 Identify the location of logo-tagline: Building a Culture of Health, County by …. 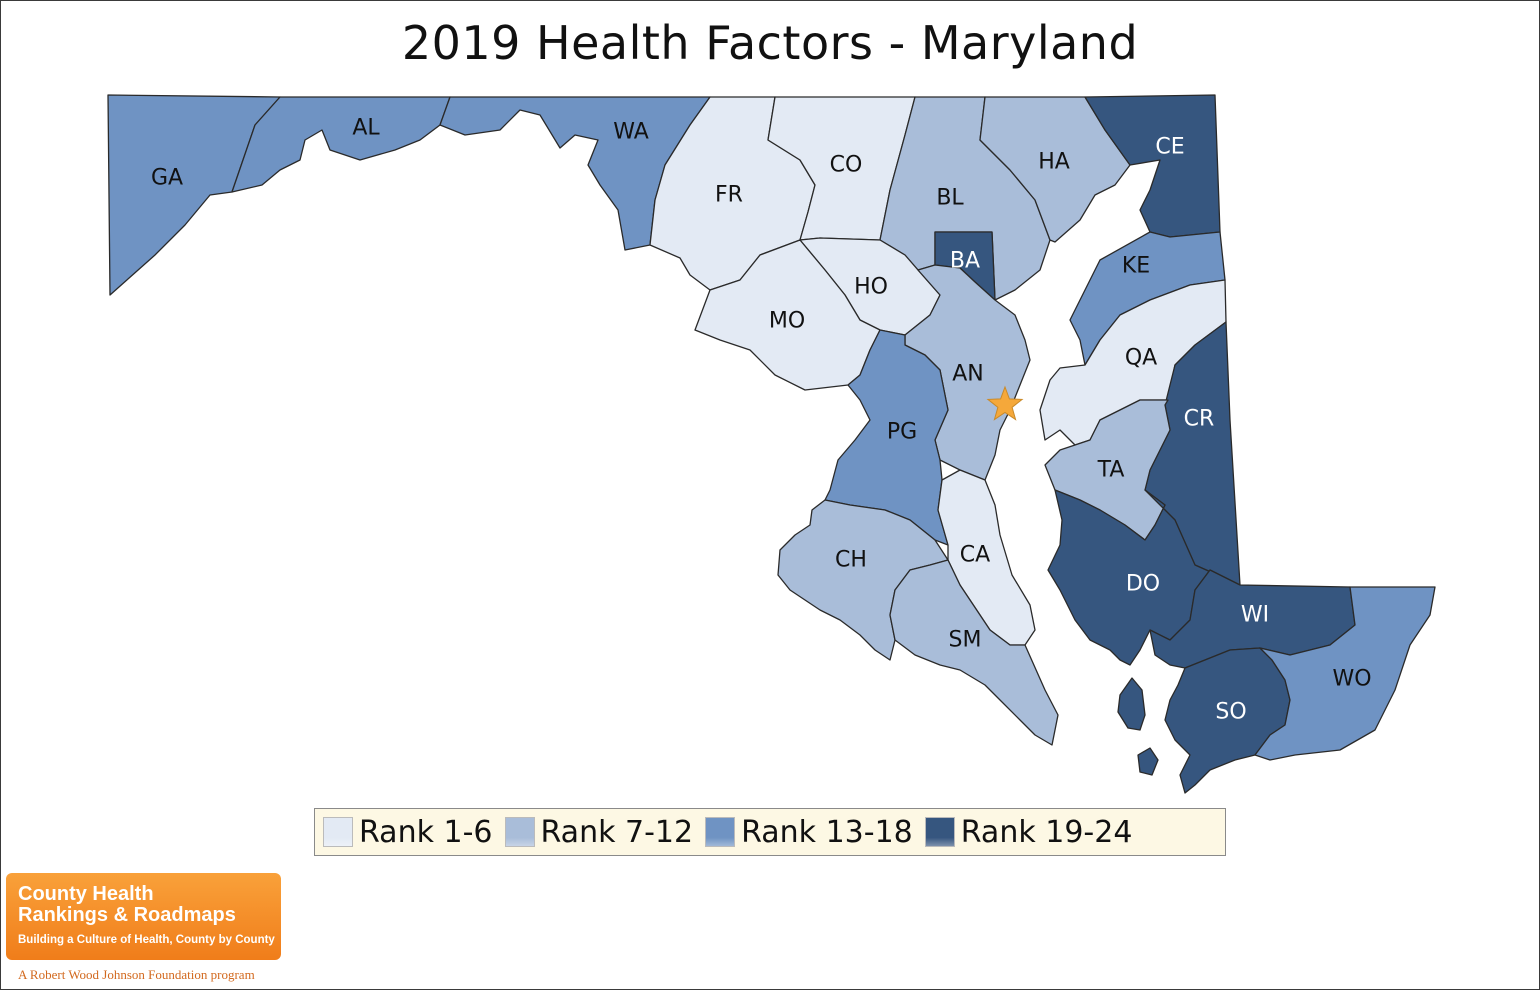
(146, 940).